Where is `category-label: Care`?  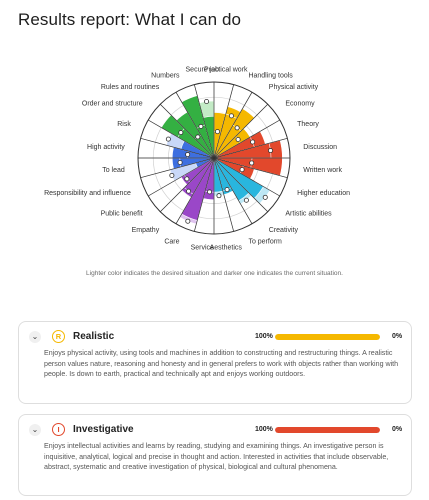 category-label: Care is located at coordinates (171, 242).